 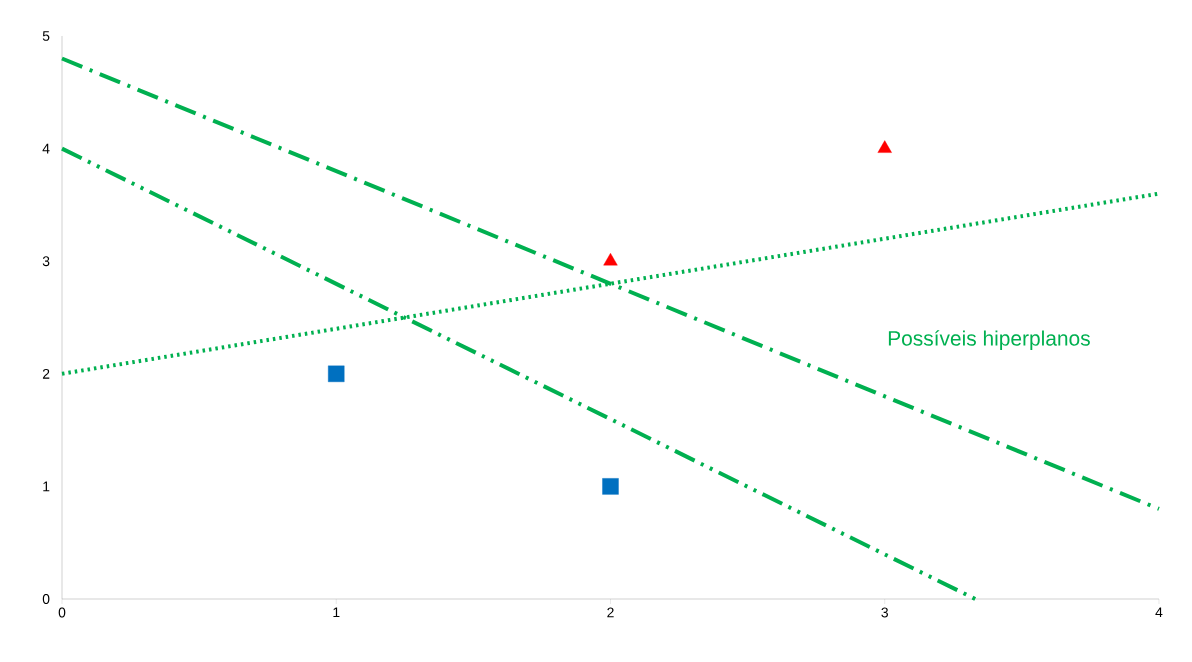 I want to click on y-tick-label: 4, so click(x=46, y=148).